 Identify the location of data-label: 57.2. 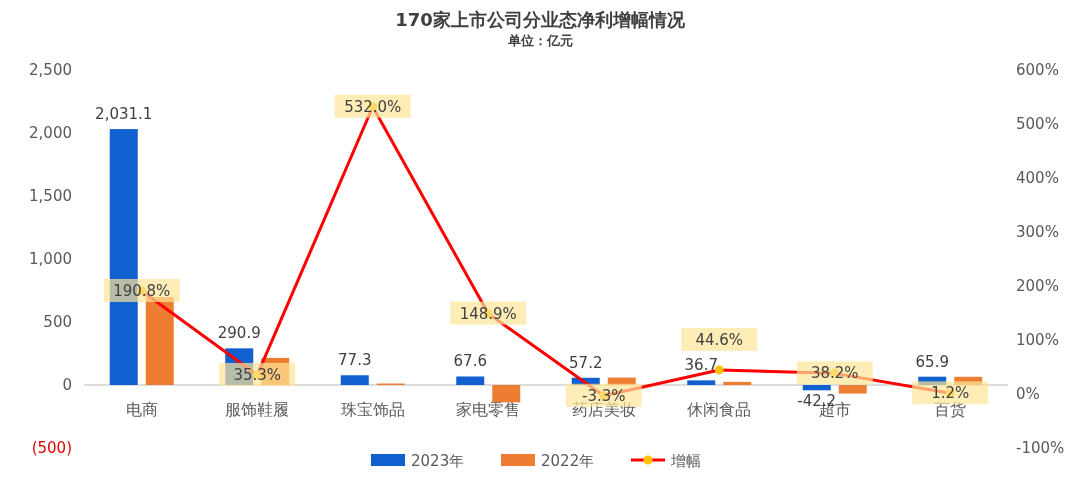
(586, 362).